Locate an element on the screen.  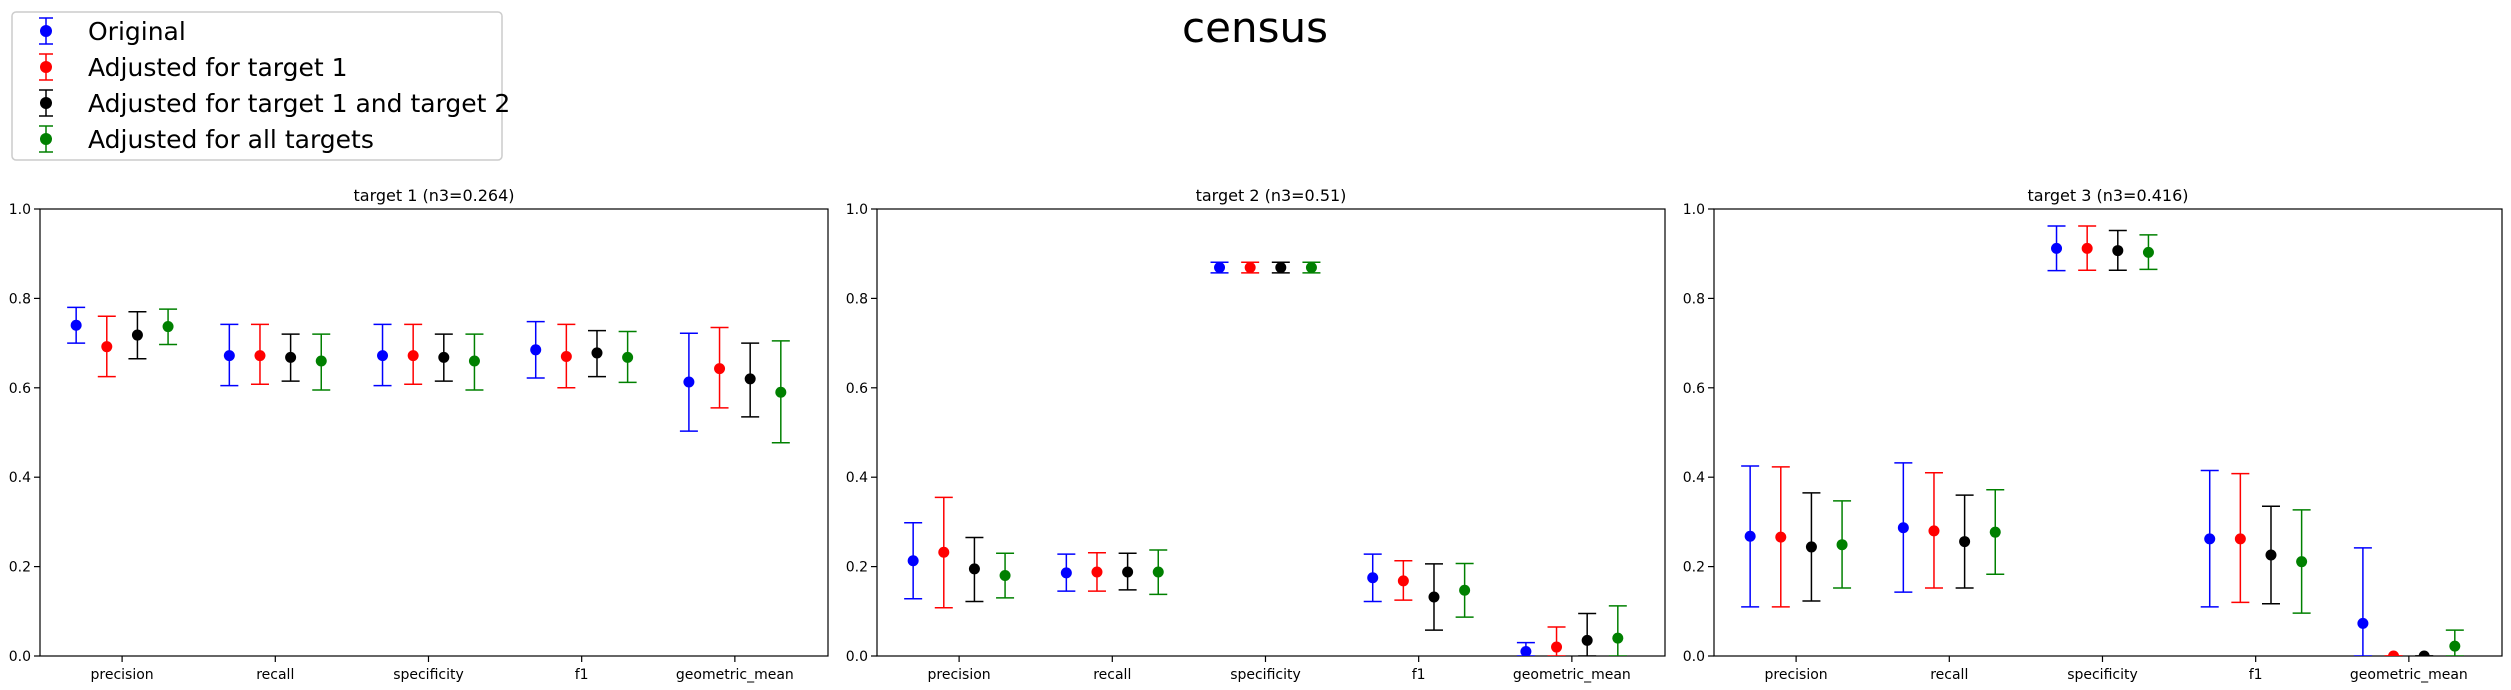
subplot-title: target 1 (n3=0.264) is located at coordinates (433, 195).